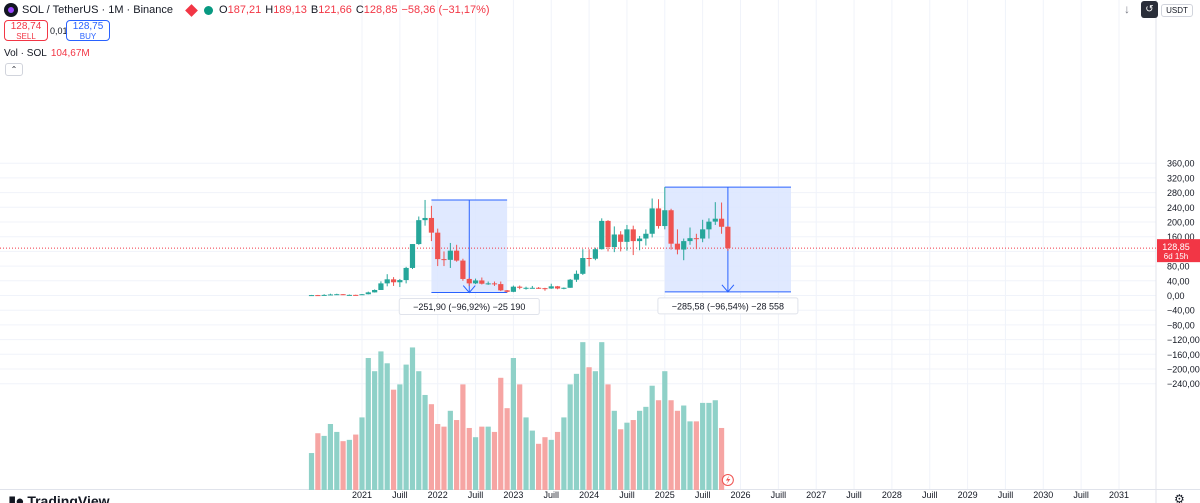 The image size is (1200, 503). What do you see at coordinates (1043, 495) in the screenshot?
I see `x-tick-label: 2030` at bounding box center [1043, 495].